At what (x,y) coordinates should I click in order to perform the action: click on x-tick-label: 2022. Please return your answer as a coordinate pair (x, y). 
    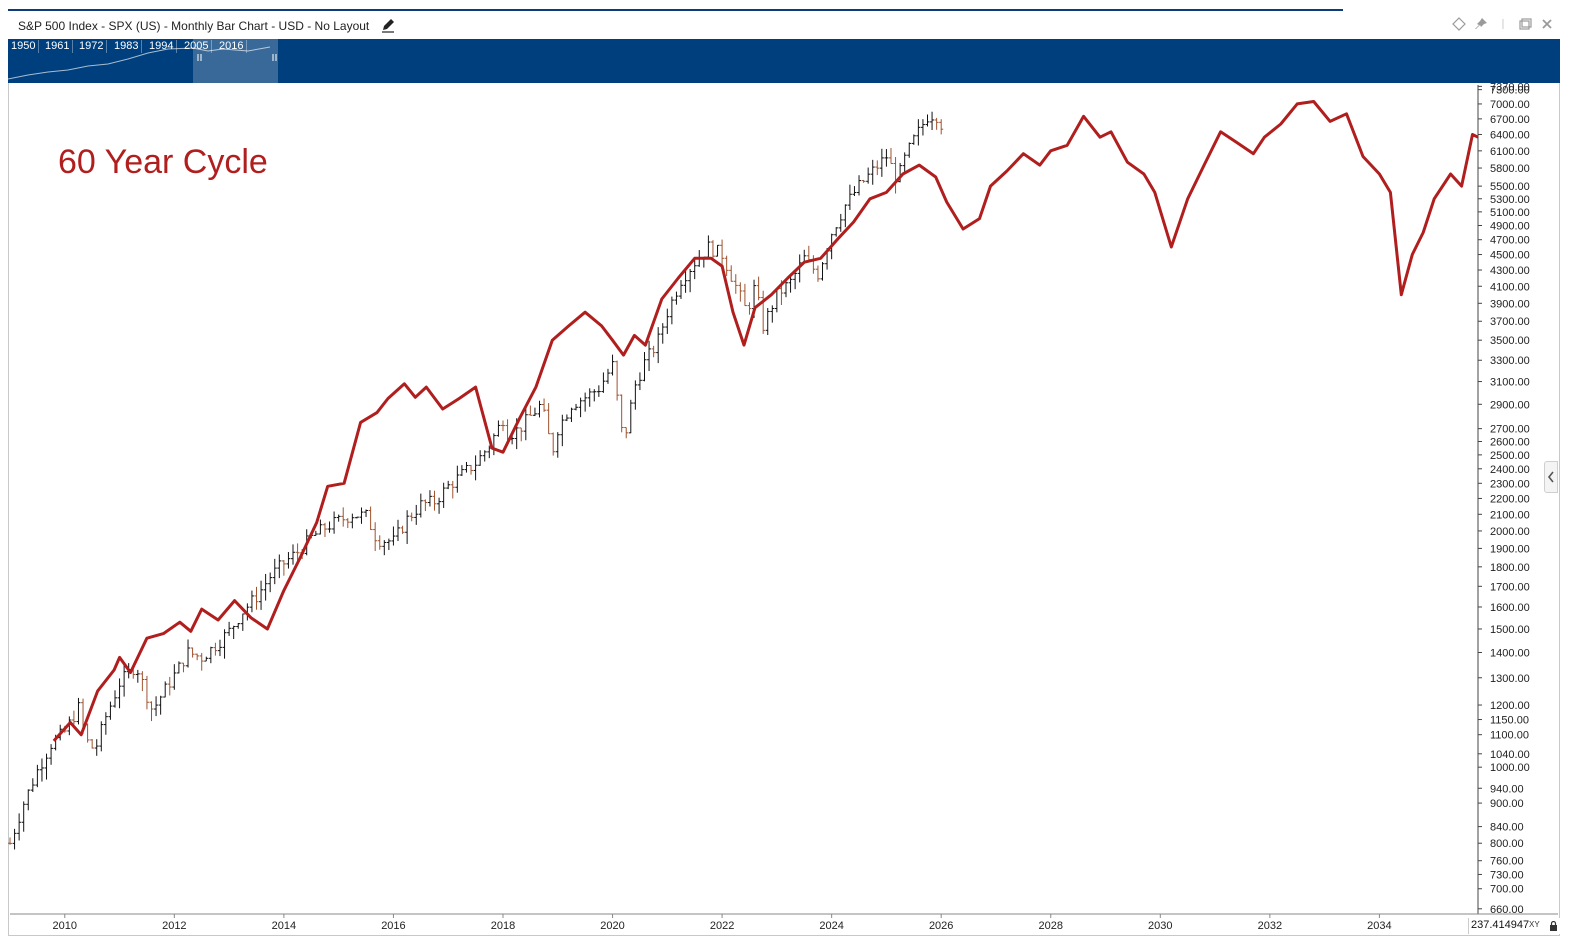
    Looking at the image, I should click on (722, 926).